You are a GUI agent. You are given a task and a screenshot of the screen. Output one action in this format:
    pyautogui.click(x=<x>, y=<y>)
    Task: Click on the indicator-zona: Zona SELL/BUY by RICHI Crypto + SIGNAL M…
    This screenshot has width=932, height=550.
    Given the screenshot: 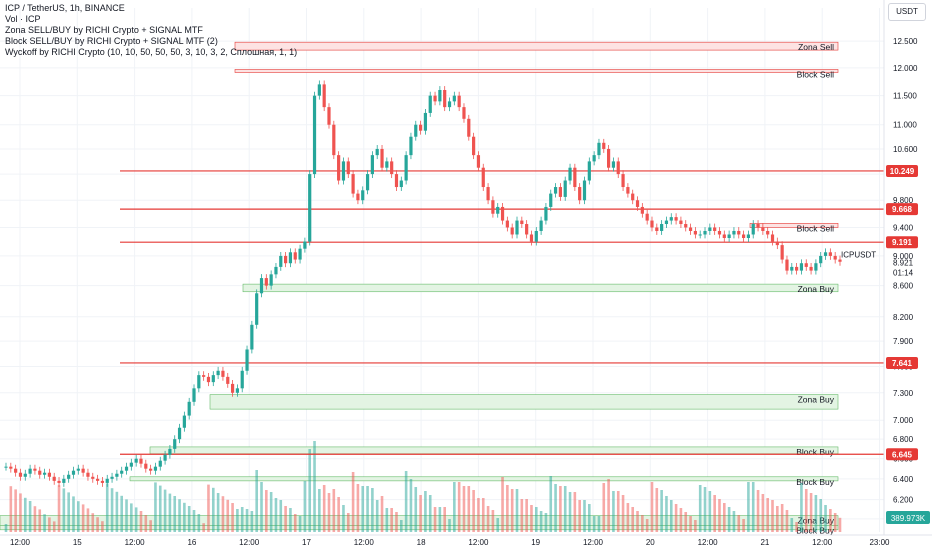 What is the action you would take?
    pyautogui.click(x=104, y=30)
    